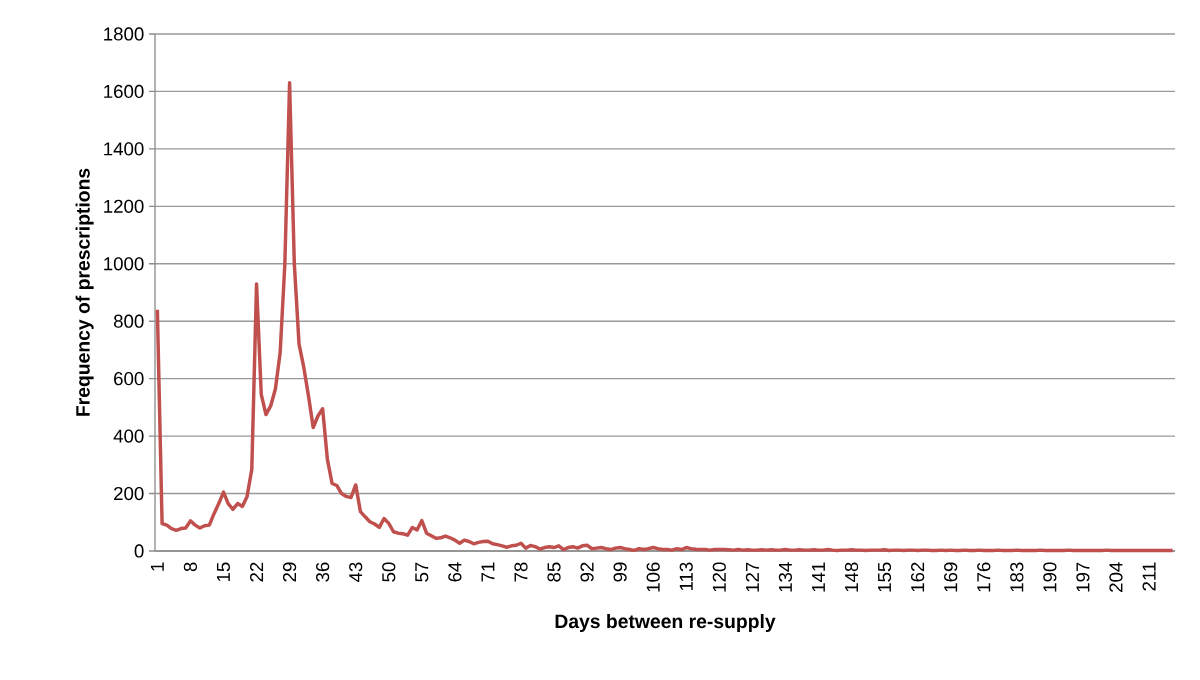 This screenshot has height=680, width=1200. Describe the element at coordinates (918, 577) in the screenshot. I see `x-tick-label: 162` at that location.